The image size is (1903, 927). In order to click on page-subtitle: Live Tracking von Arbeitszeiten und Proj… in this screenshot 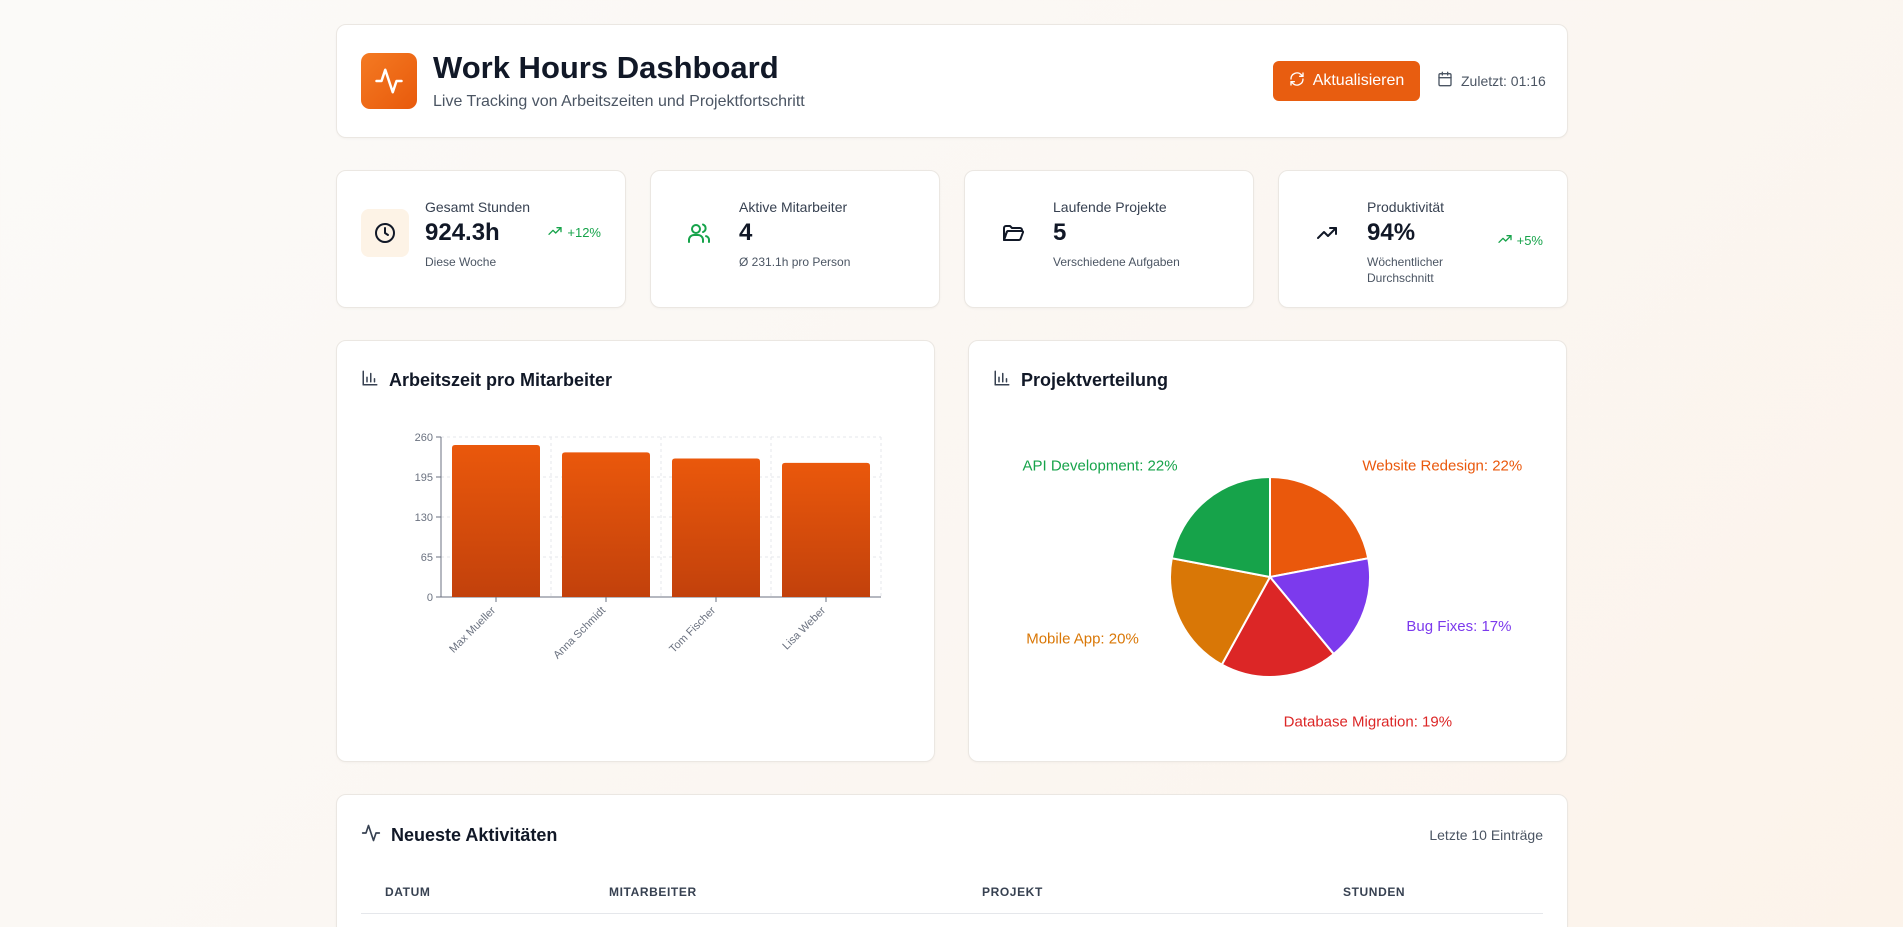, I will do `click(619, 101)`.